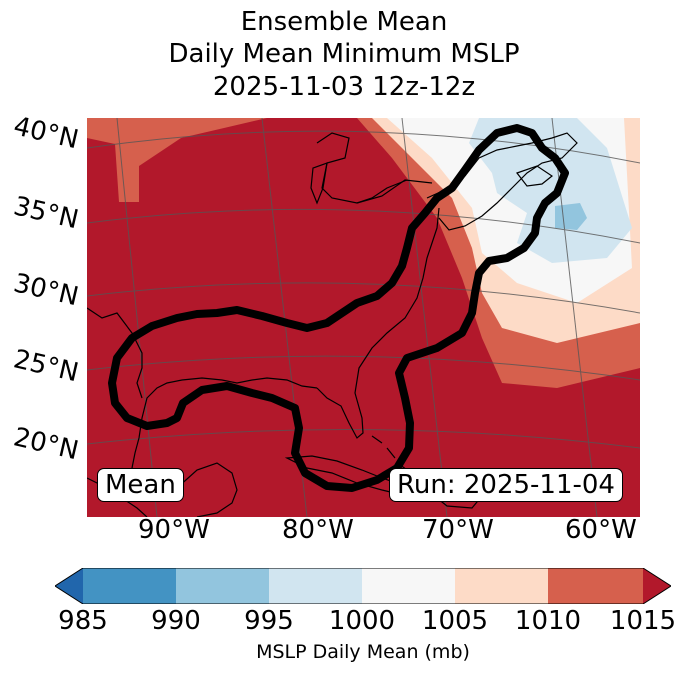 The width and height of the screenshot is (688, 674). What do you see at coordinates (83, 621) in the screenshot?
I see `colorbar-tick-985: 985` at bounding box center [83, 621].